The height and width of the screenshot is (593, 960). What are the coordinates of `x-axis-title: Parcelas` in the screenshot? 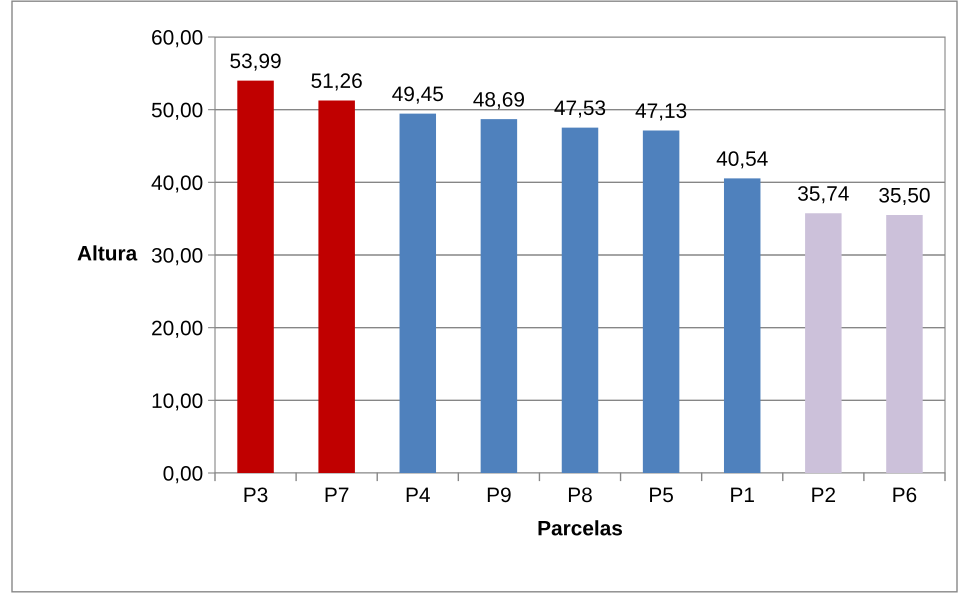 It's located at (580, 528).